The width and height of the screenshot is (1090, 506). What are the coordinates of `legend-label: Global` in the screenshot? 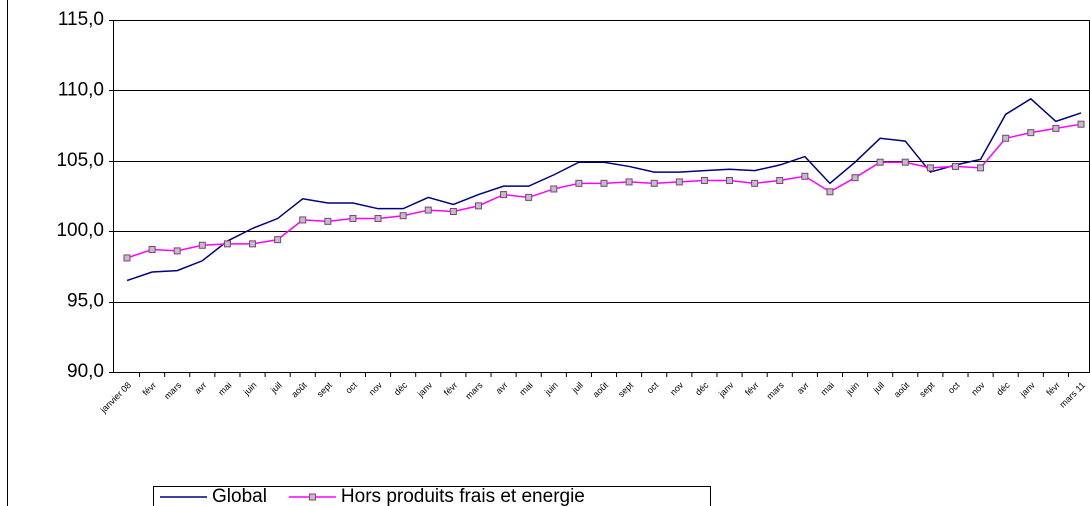 It's located at (239, 496).